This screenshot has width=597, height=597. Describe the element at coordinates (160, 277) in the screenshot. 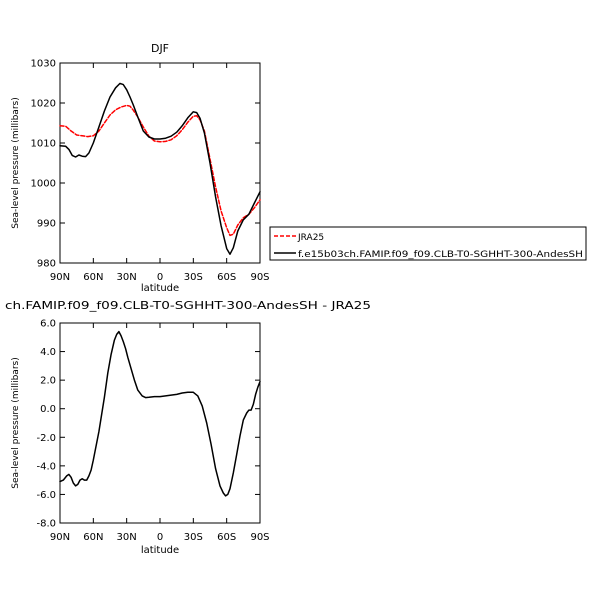

I see `top-x-tick-label: 0` at that location.